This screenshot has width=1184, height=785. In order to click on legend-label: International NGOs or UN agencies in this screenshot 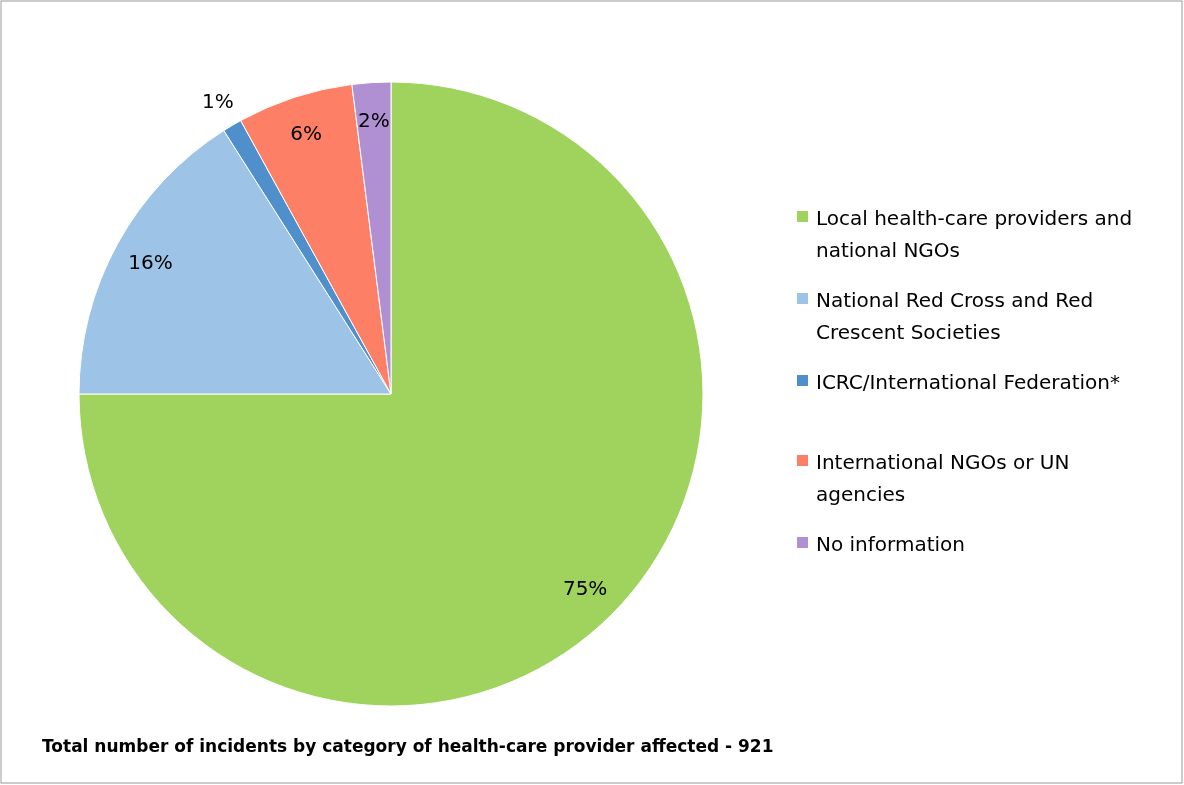, I will do `click(943, 478)`.